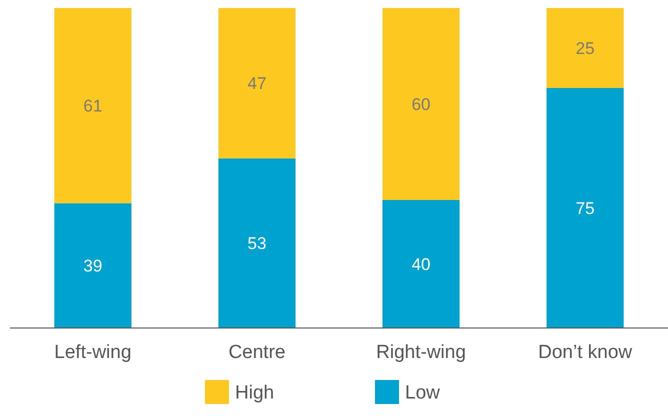 The height and width of the screenshot is (416, 668). What do you see at coordinates (421, 352) in the screenshot?
I see `x-tick-label: Right-wing` at bounding box center [421, 352].